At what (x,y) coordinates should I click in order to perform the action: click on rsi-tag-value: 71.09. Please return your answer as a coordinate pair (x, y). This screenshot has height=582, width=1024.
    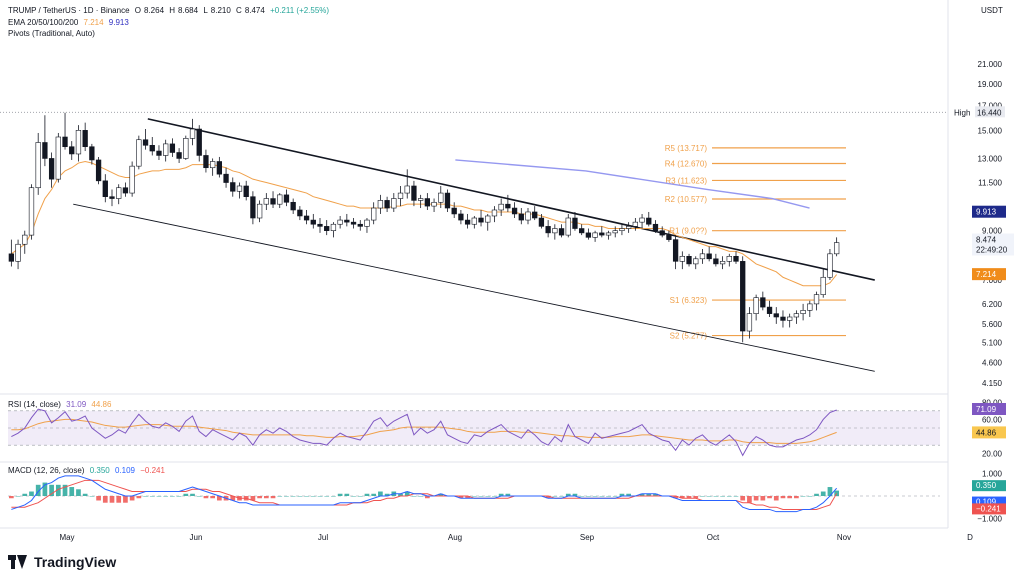
    Looking at the image, I should click on (986, 409).